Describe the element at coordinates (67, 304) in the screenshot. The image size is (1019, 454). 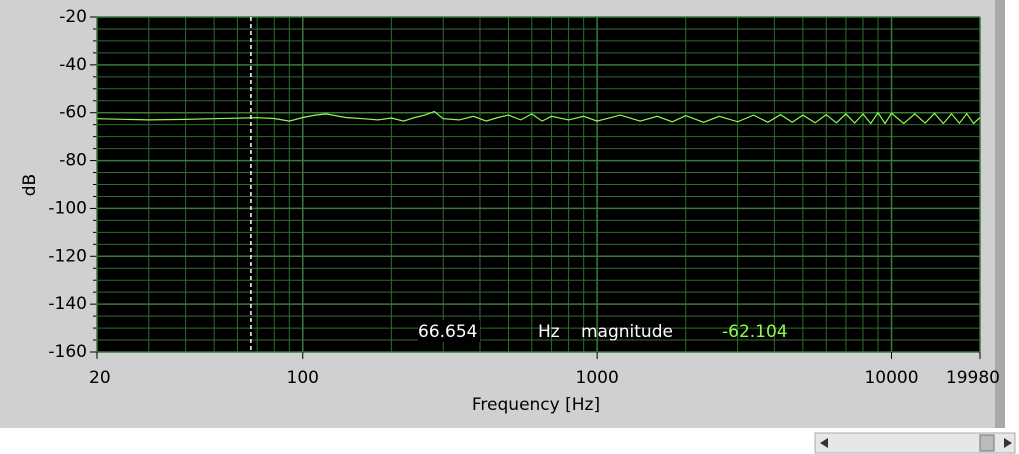
I see `y-tick-label: -140` at that location.